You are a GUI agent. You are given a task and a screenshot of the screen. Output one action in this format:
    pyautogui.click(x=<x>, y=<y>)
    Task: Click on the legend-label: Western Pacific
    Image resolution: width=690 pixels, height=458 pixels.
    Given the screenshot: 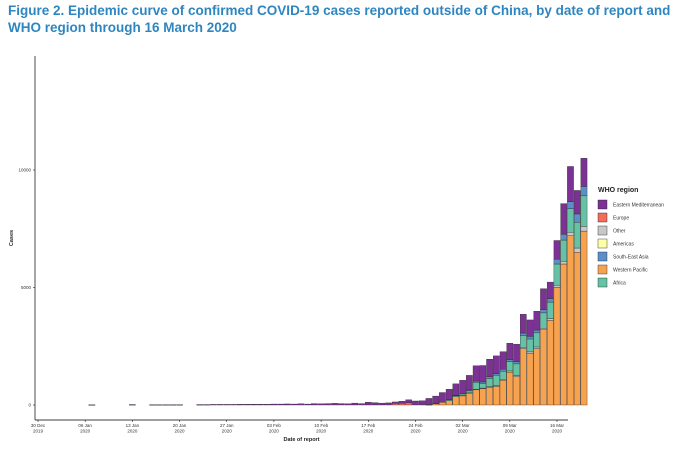 What is the action you would take?
    pyautogui.click(x=630, y=271)
    